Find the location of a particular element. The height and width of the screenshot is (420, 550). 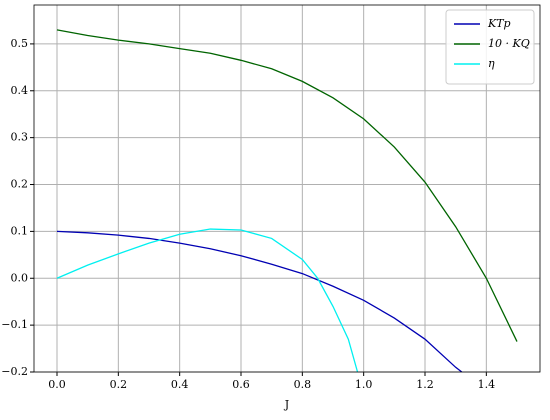

x-tick-label: 0.6 is located at coordinates (241, 384).